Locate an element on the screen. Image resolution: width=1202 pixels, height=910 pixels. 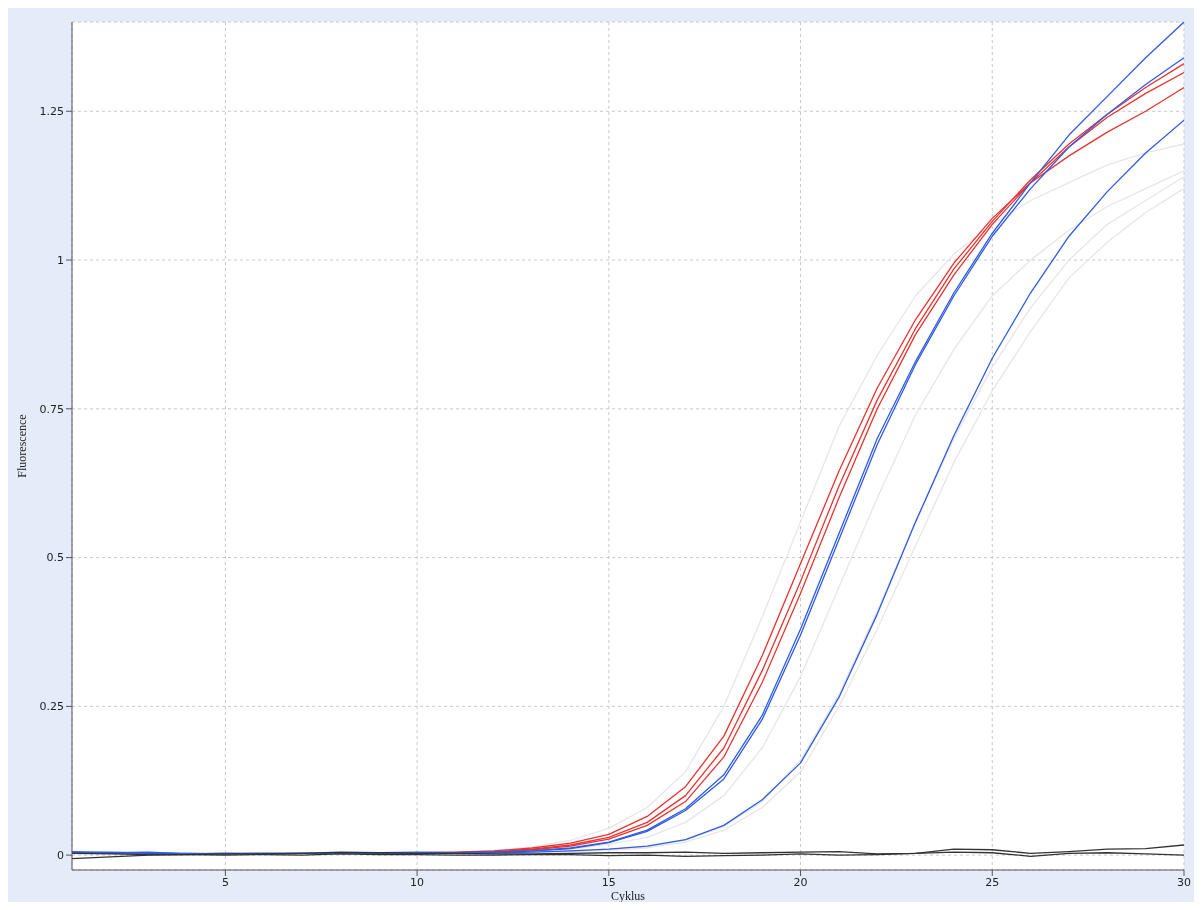
y-axis-title: Fluorescence is located at coordinates (22, 446).